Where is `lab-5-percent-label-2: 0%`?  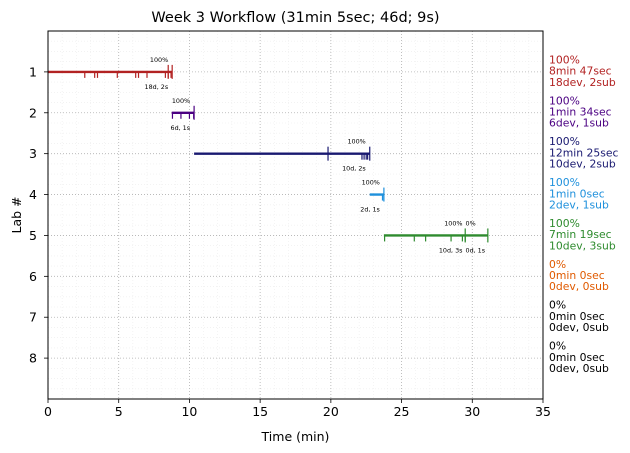
lab-5-percent-label-2: 0% is located at coordinates (471, 223).